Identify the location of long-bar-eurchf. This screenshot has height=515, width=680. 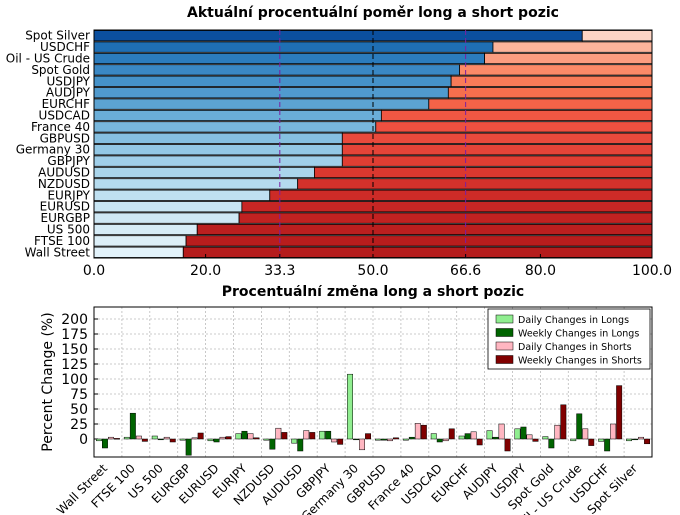
(261, 104).